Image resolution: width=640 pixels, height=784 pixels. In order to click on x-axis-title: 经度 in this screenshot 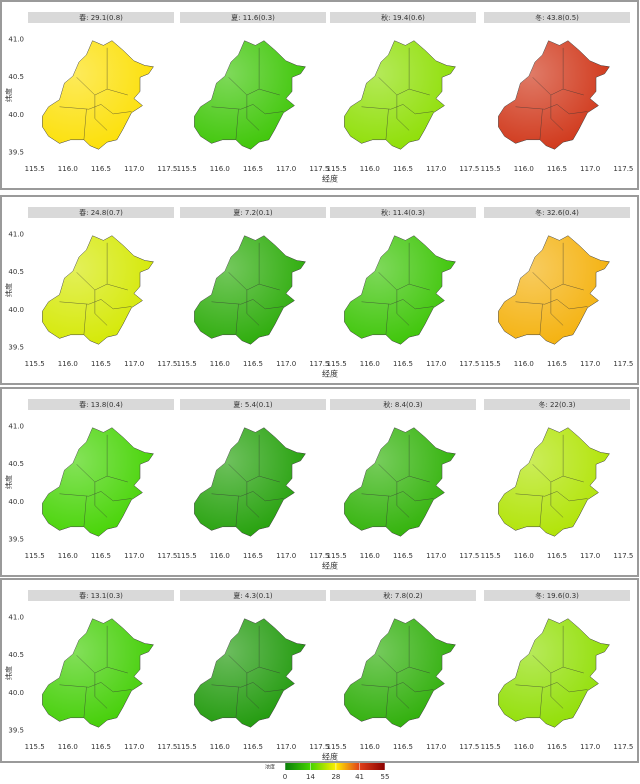, I will do `click(330, 179)`.